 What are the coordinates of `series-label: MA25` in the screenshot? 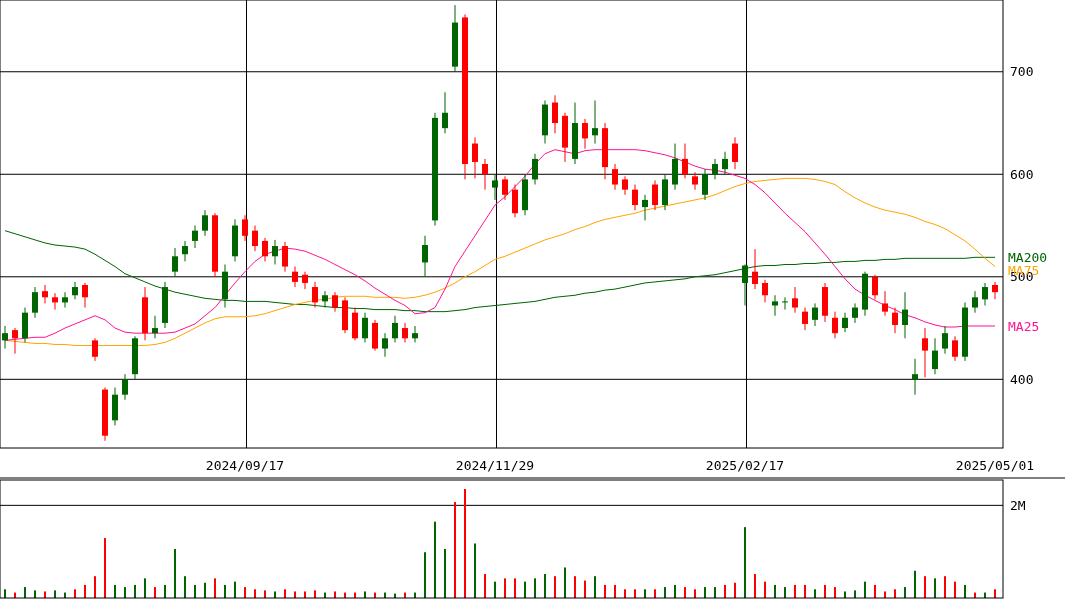 It's located at (1024, 326).